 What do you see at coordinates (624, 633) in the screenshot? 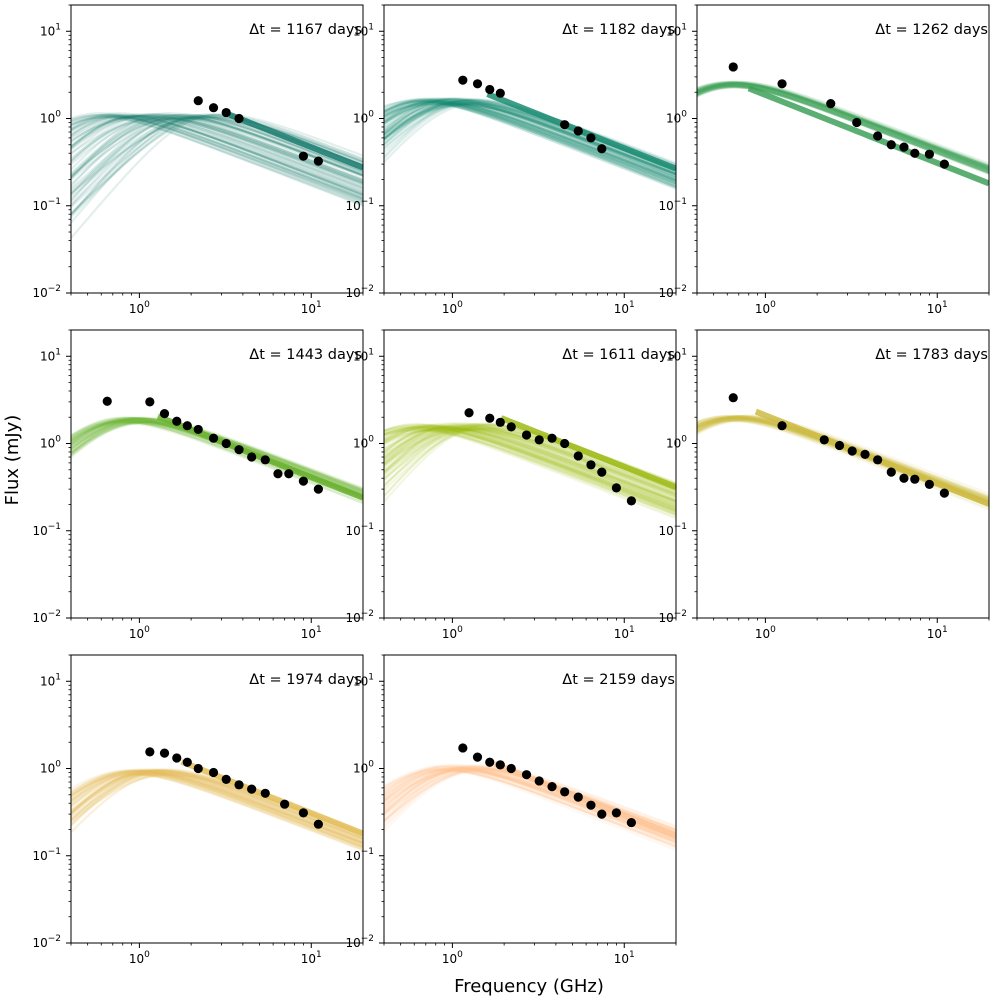
I see `x-tick-label: 10¹` at bounding box center [624, 633].